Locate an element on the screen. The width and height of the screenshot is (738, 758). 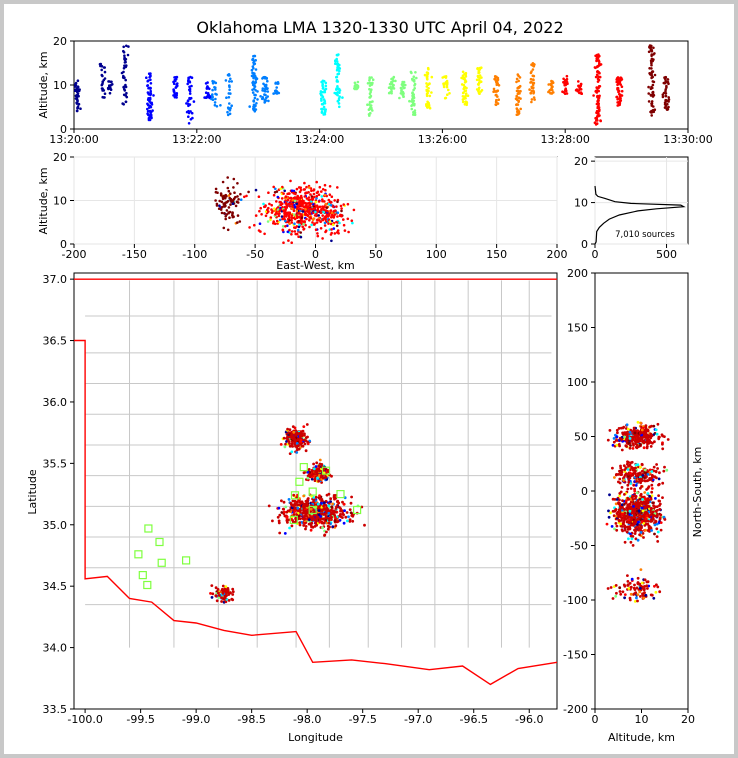
ns-ytick-label: -200 is located at coordinates (575, 709).